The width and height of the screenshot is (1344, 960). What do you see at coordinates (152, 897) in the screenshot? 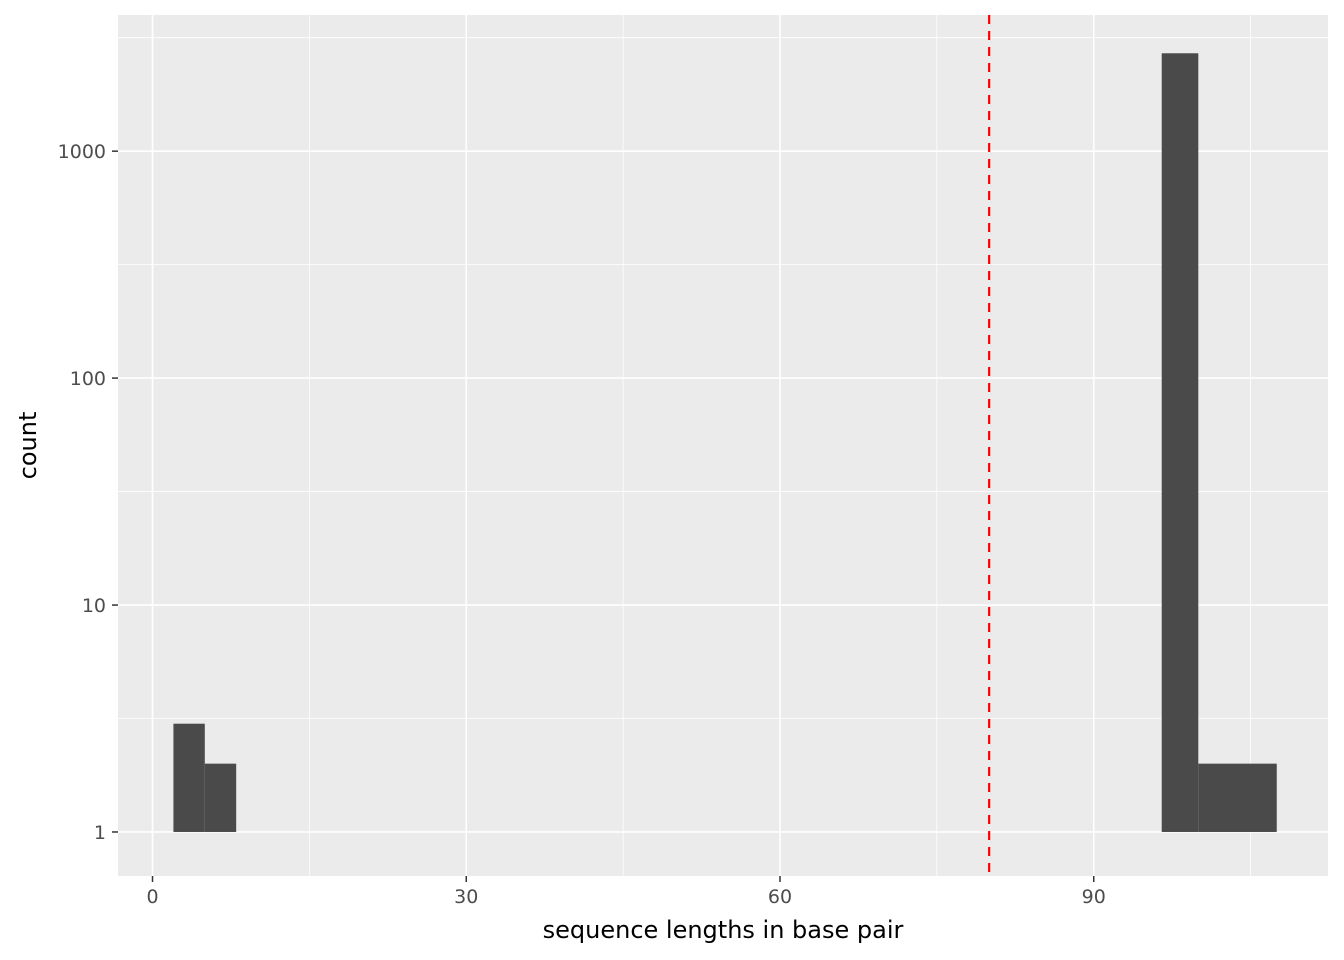
I see `x-tick-label: 0` at bounding box center [152, 897].